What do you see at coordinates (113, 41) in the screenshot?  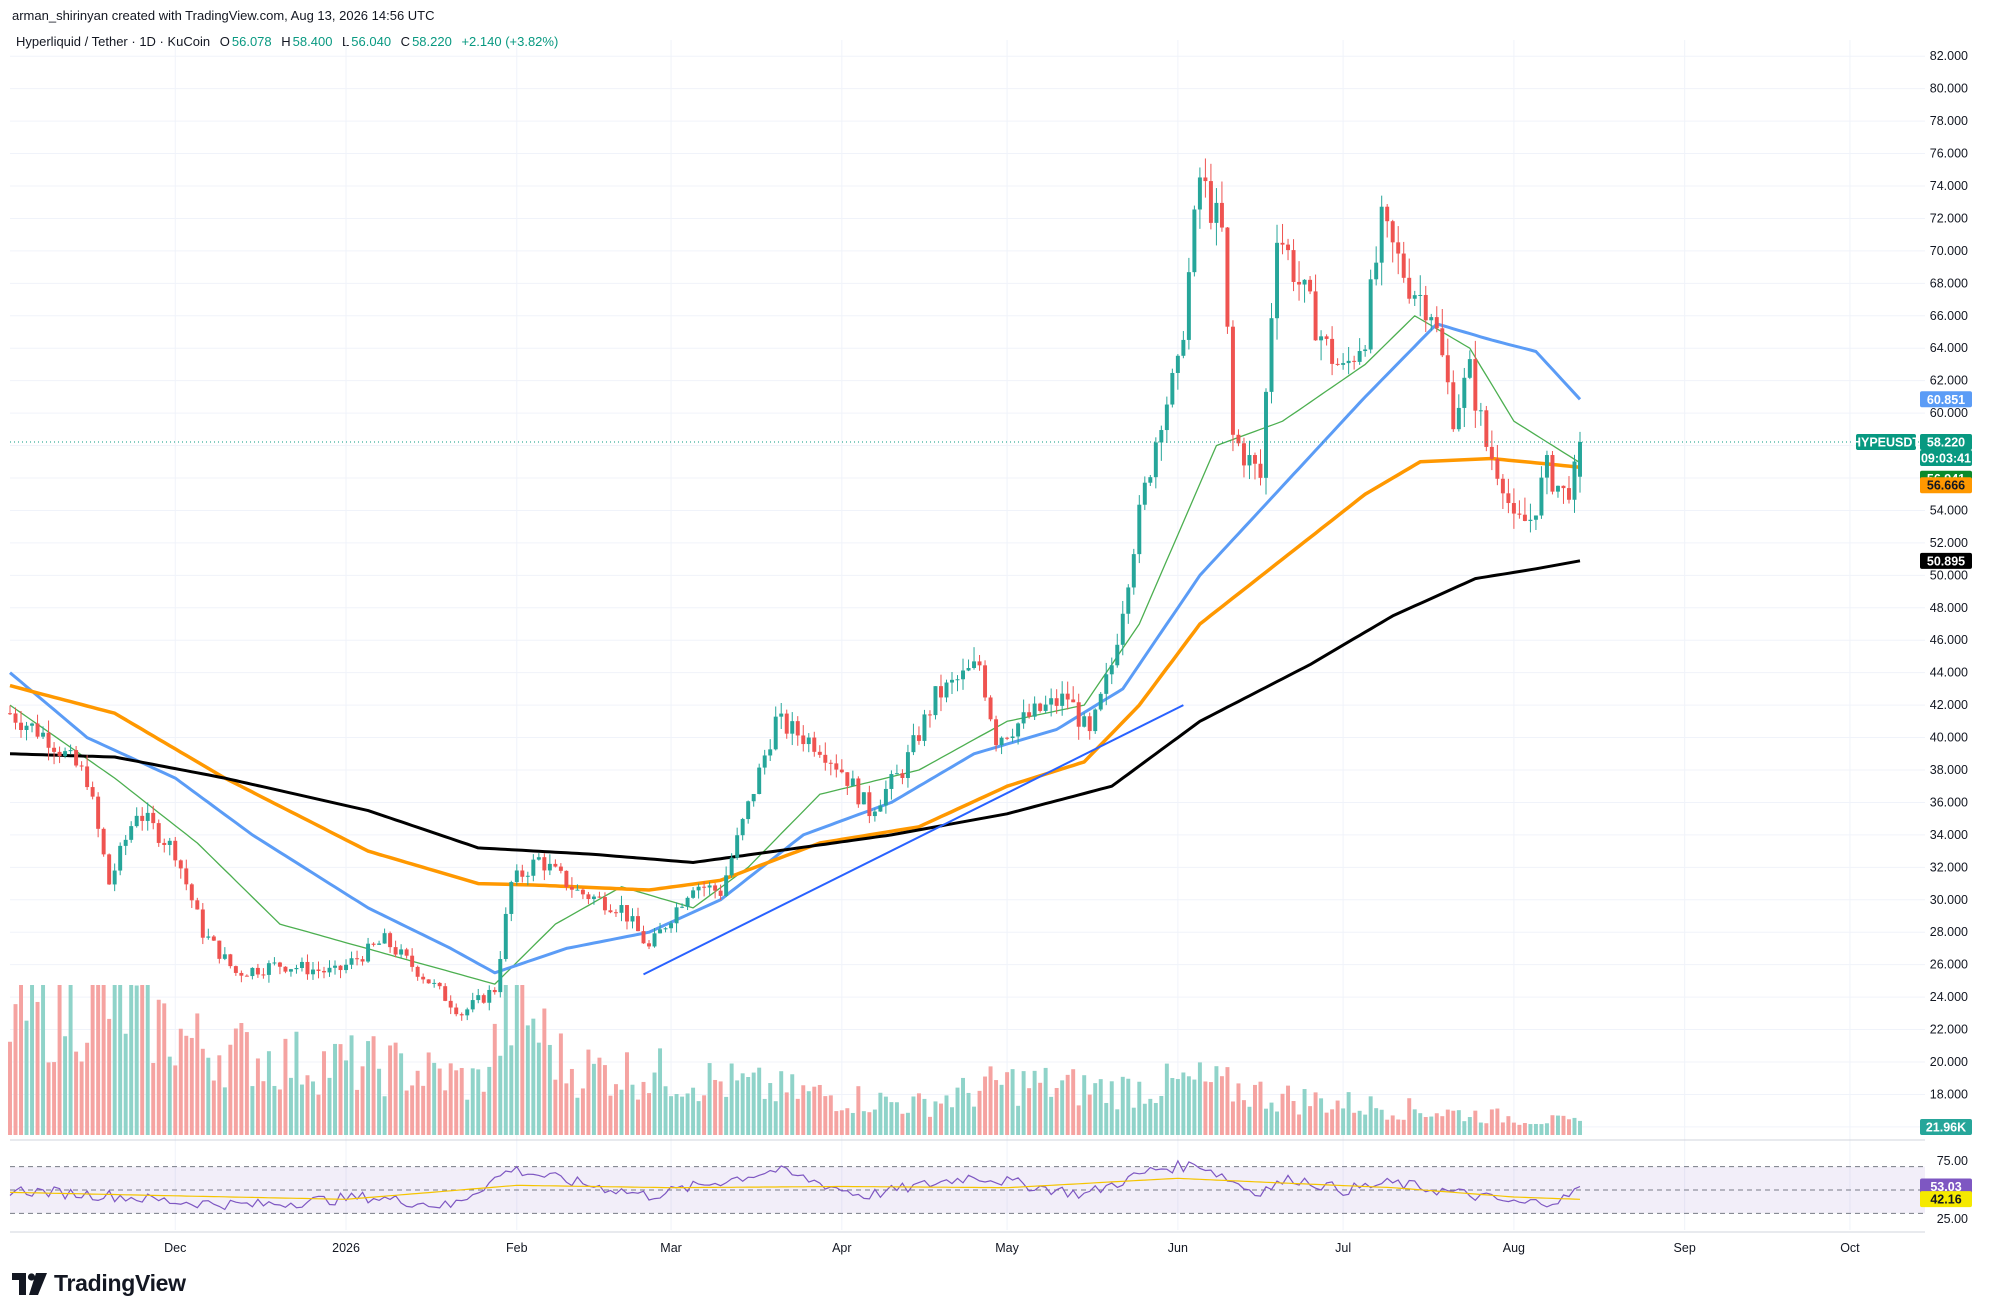 I see `symbol-title: Hyperliquid / Tether · 1D · KuCoin` at bounding box center [113, 41].